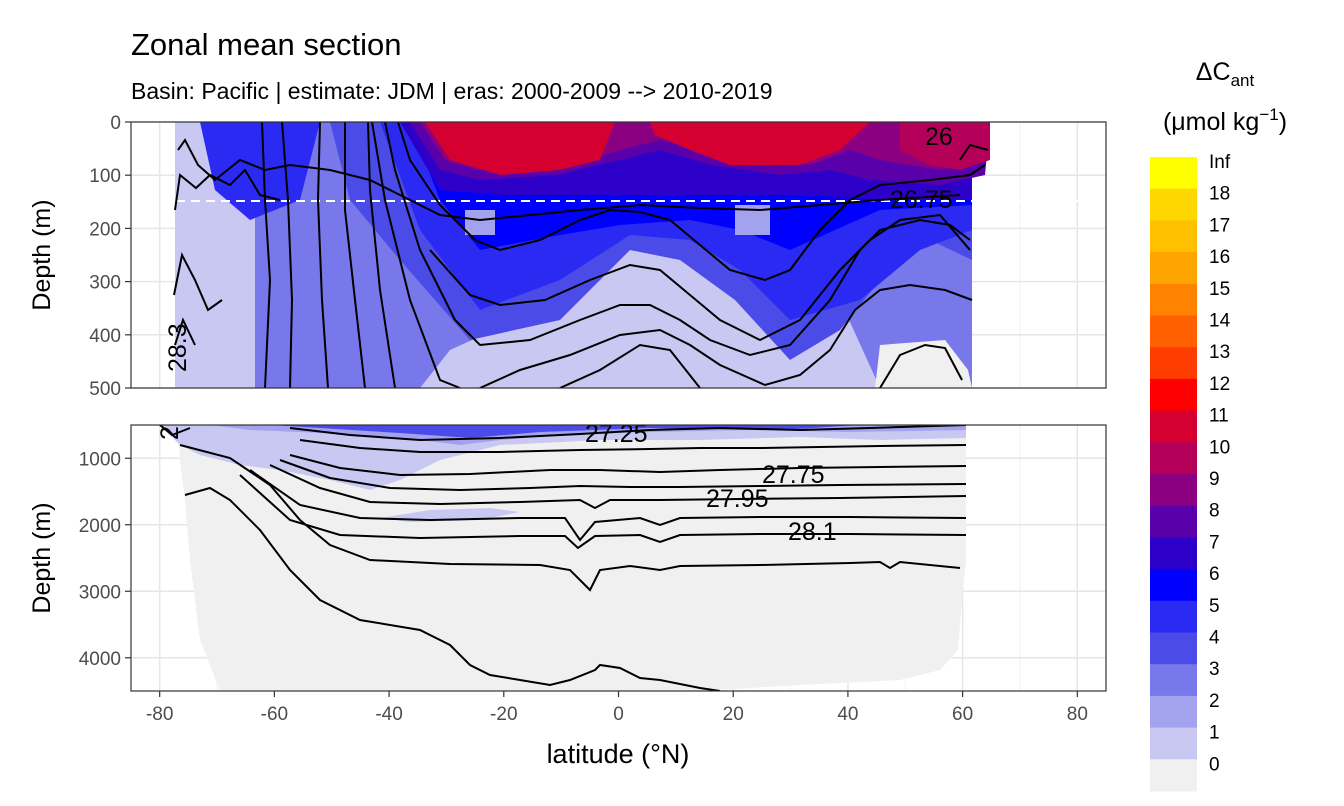 This screenshot has height=806, width=1344. What do you see at coordinates (105, 176) in the screenshot?
I see `y-tick-label: 100` at bounding box center [105, 176].